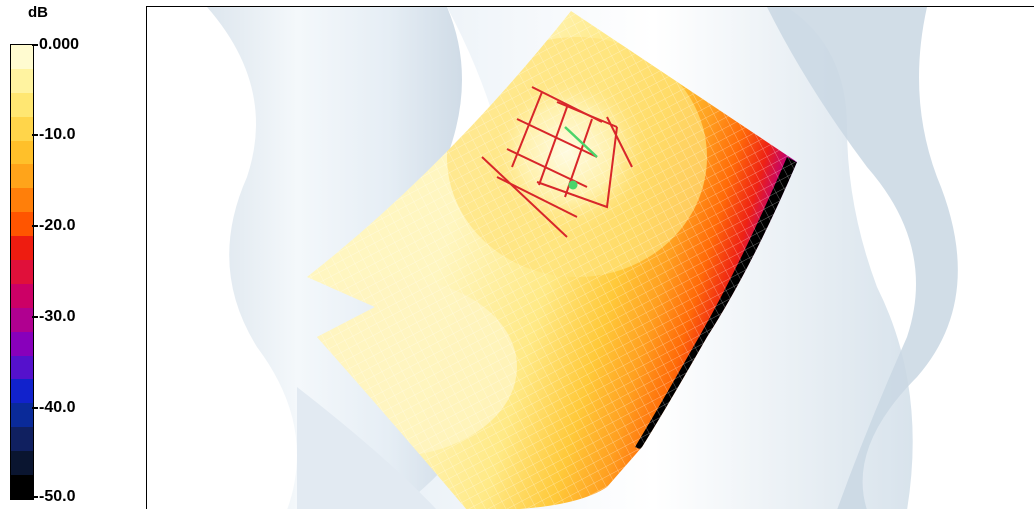  What do you see at coordinates (581, 142) in the screenshot?
I see `feed-point-line` at bounding box center [581, 142].